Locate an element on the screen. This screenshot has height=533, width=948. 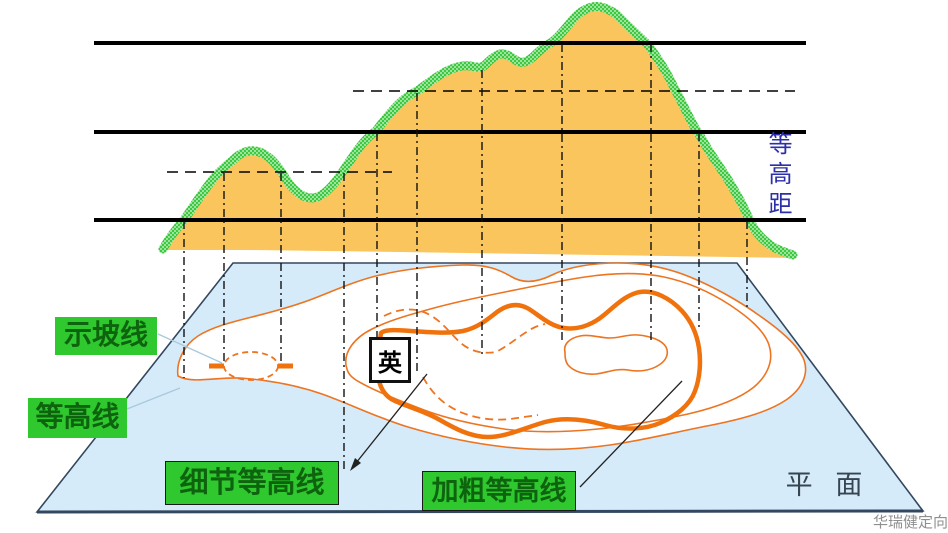
detail-contour-lower-dashed is located at coordinates (480, 398).